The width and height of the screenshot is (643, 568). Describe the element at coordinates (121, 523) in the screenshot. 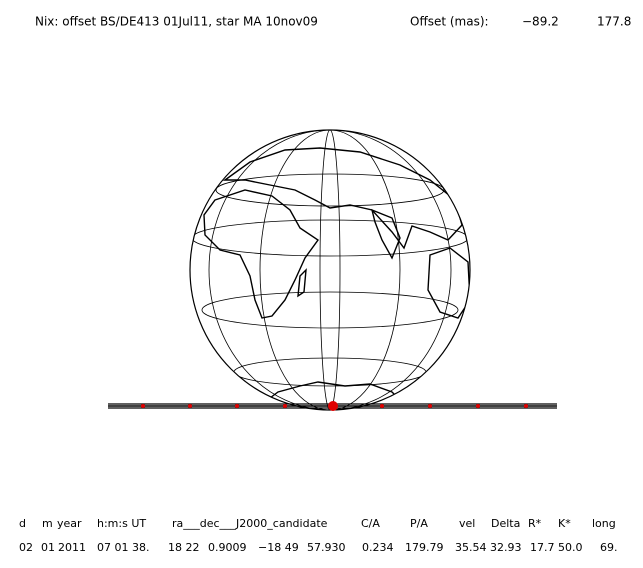

I see `column-header: h:m:s UT` at that location.